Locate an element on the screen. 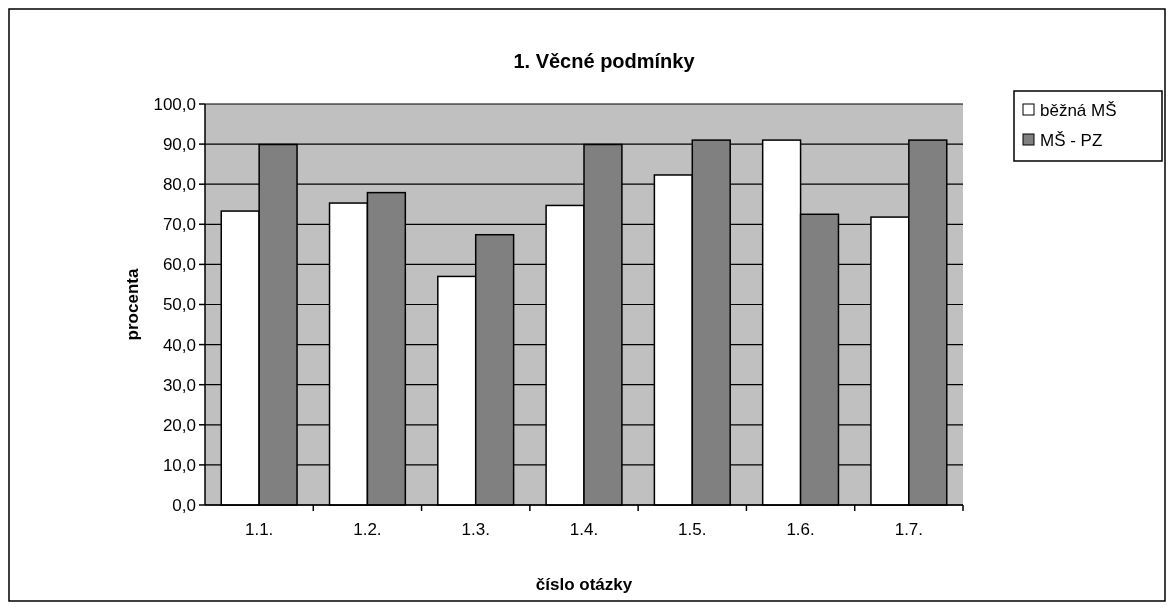 The image size is (1174, 610). y-tick-label: 40,0 is located at coordinates (179, 345).